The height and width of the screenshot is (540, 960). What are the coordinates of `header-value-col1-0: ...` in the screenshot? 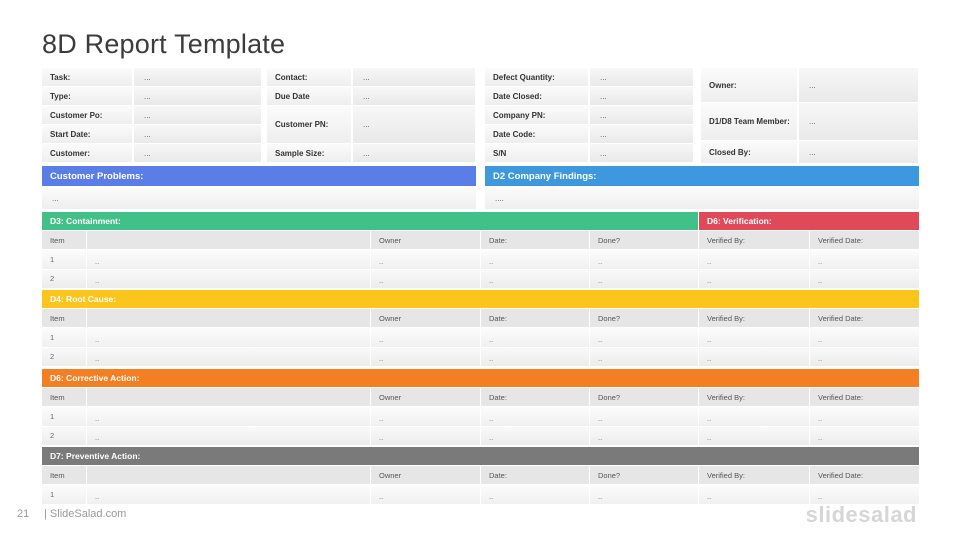 It's located at (197, 77).